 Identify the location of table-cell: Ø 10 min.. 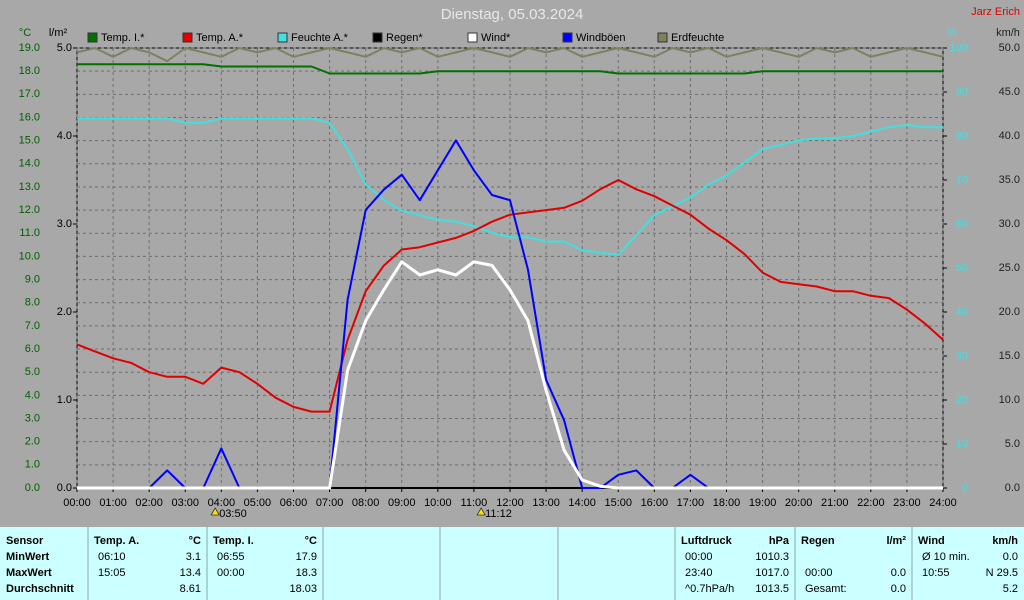
(946, 557).